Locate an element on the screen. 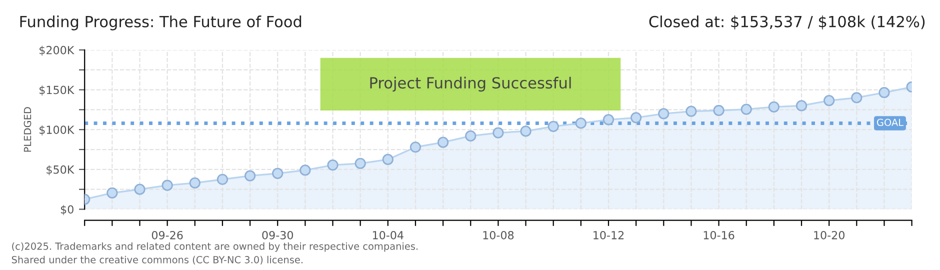 This screenshot has width=940, height=270. text: Shared under the creative commons (CC BY-NC 3.0) license. is located at coordinates (157, 260).